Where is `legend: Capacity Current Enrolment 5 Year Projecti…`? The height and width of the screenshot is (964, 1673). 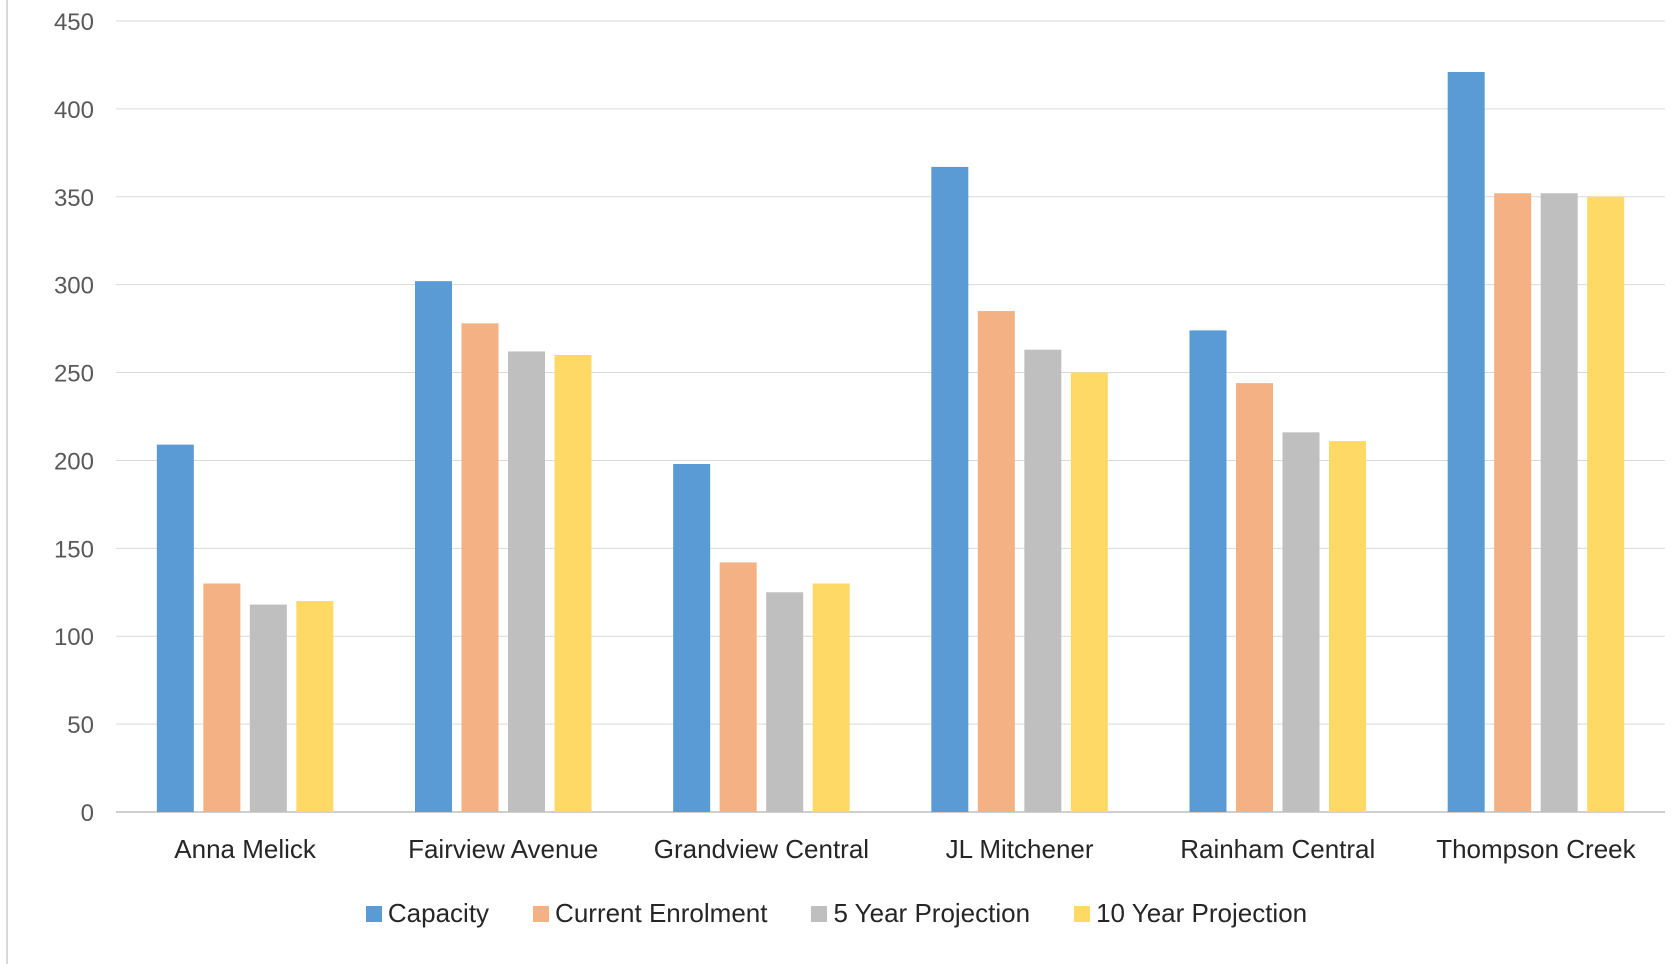
legend: Capacity Current Enrolment 5 Year Projecti… is located at coordinates (836, 913).